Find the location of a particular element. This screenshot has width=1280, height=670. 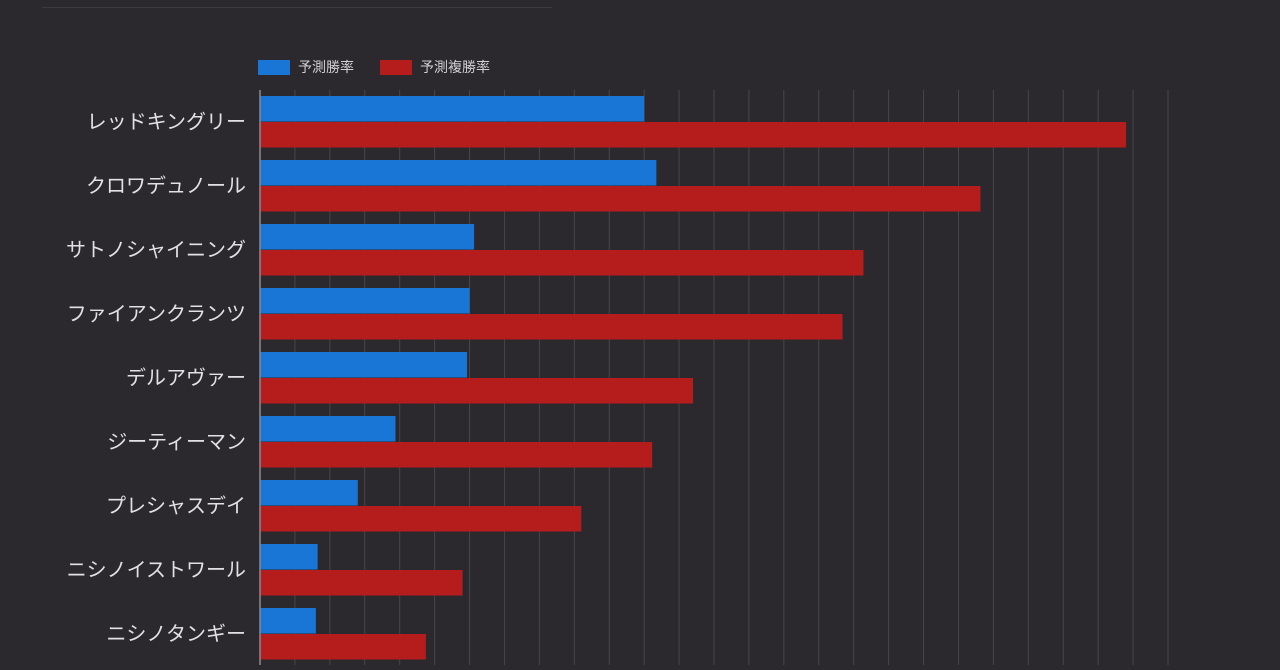

legend: 予測勝率 予測複勝率 is located at coordinates (387, 67).